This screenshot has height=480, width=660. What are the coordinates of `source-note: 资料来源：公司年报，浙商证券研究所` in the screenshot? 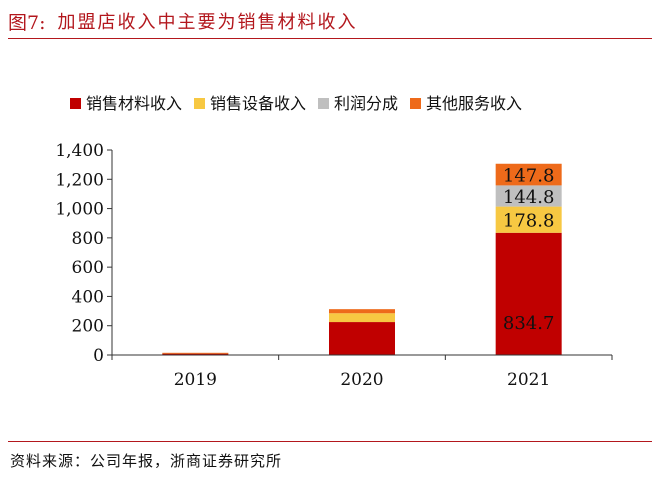 It's located at (146, 461).